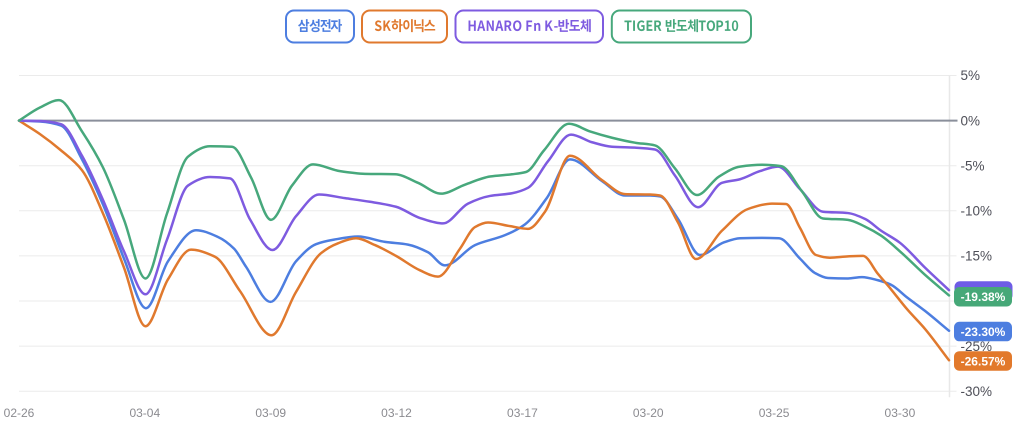 The image size is (1024, 428). I want to click on svg-text: 03-04, so click(144, 413).